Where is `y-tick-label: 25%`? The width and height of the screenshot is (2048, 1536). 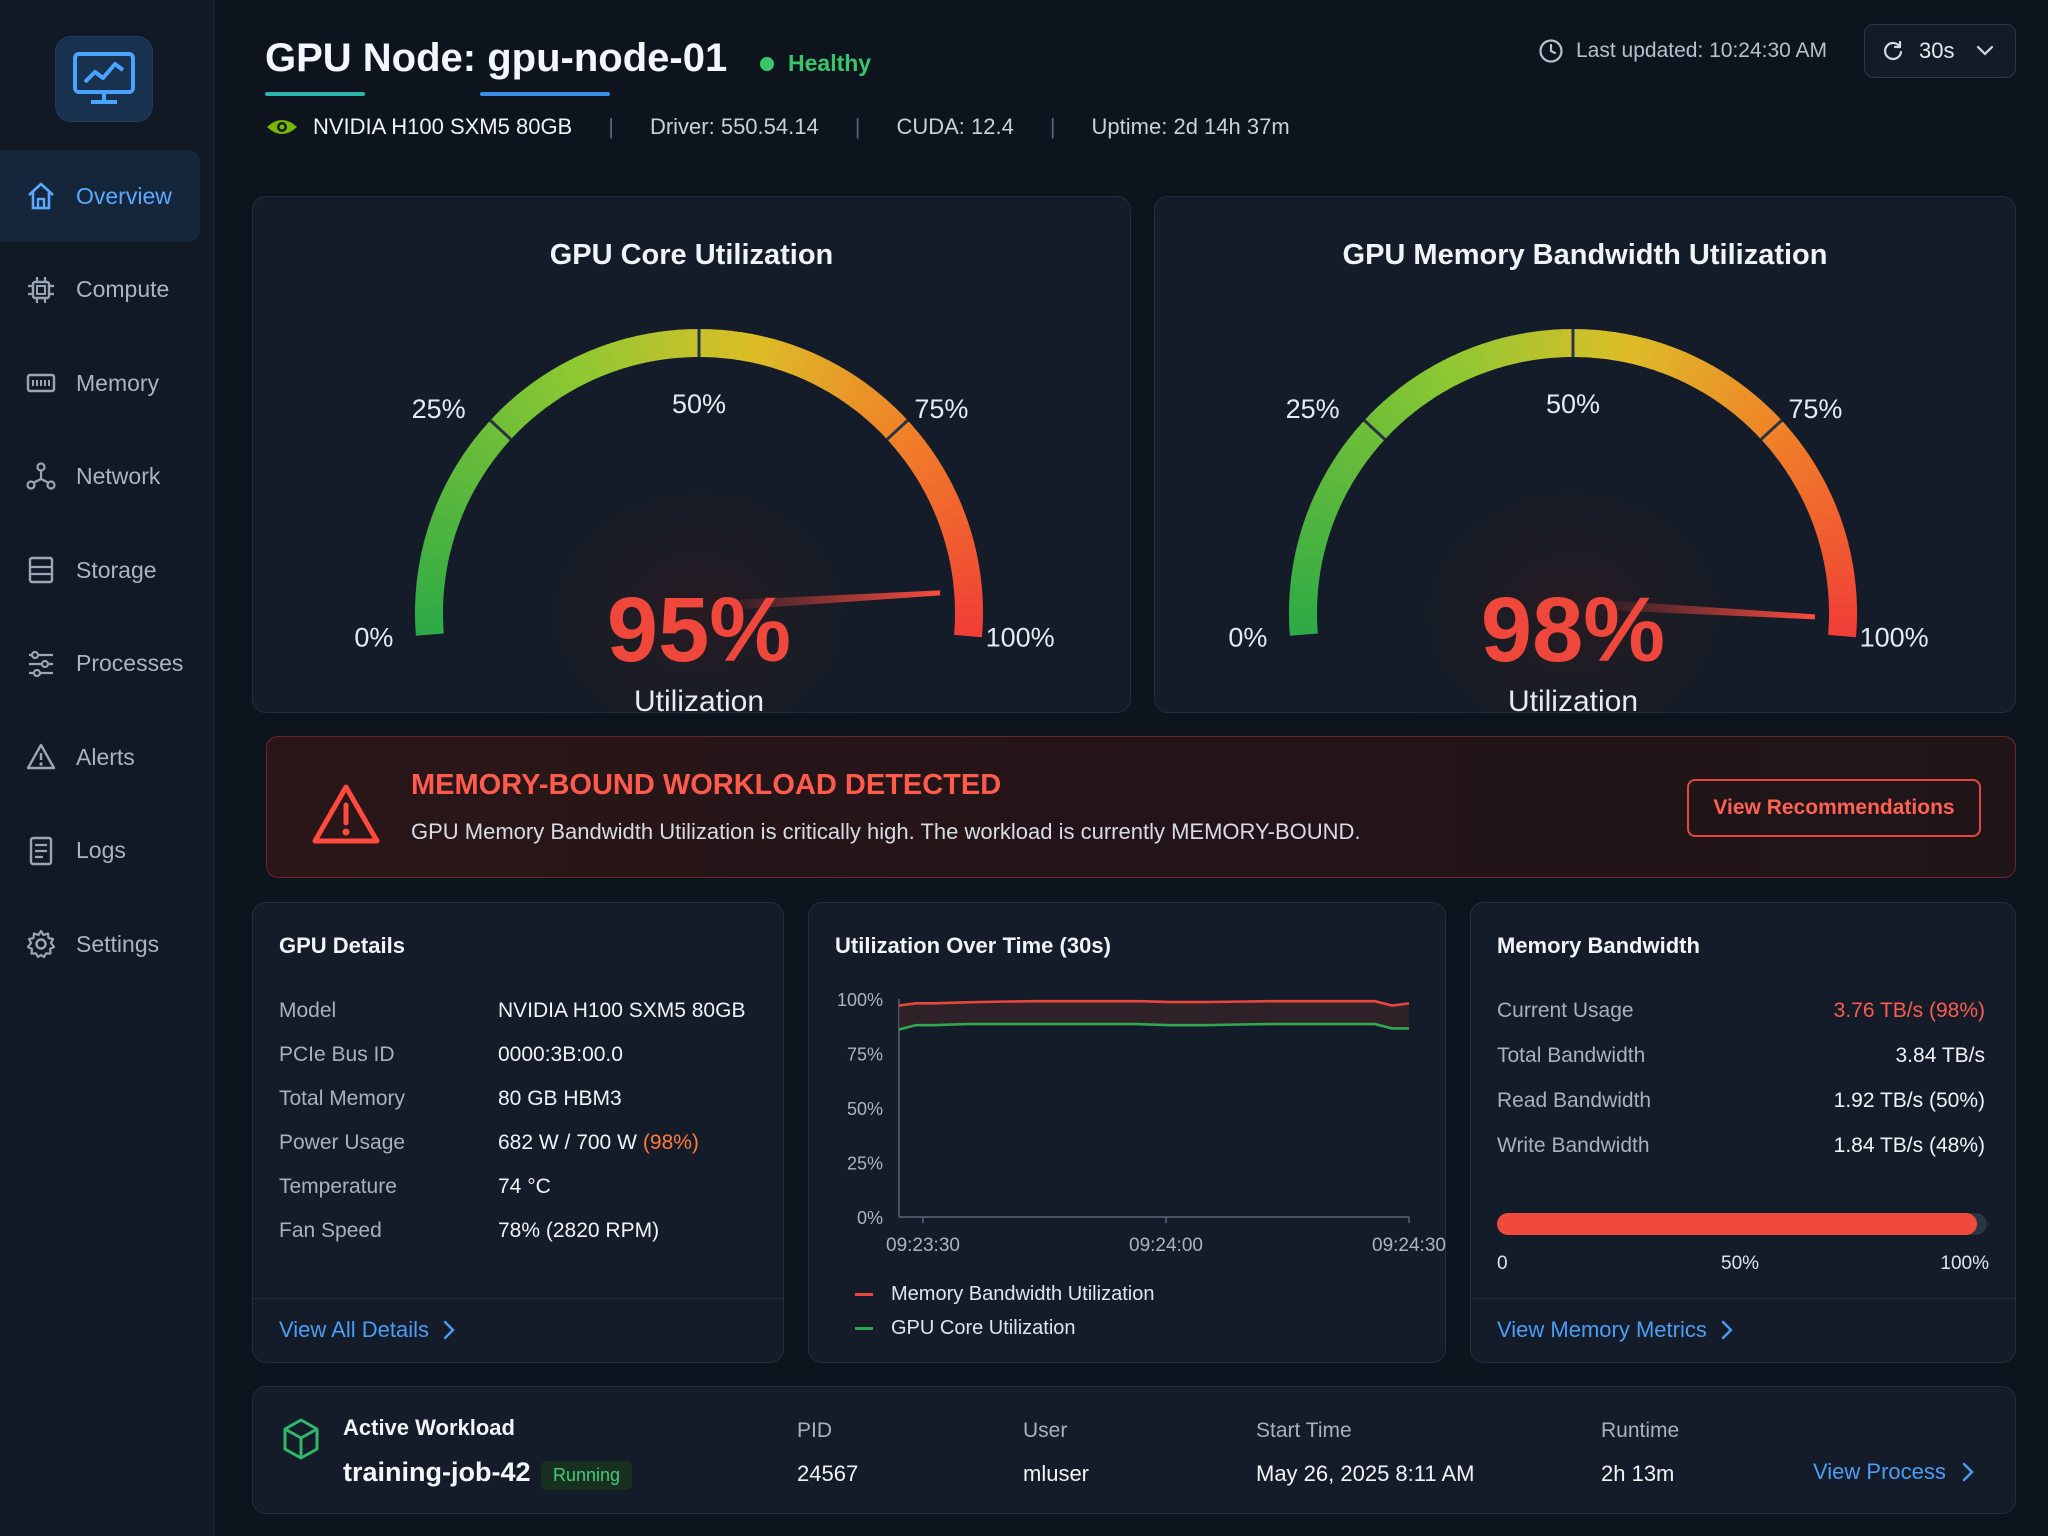 y-tick-label: 25% is located at coordinates (865, 1164).